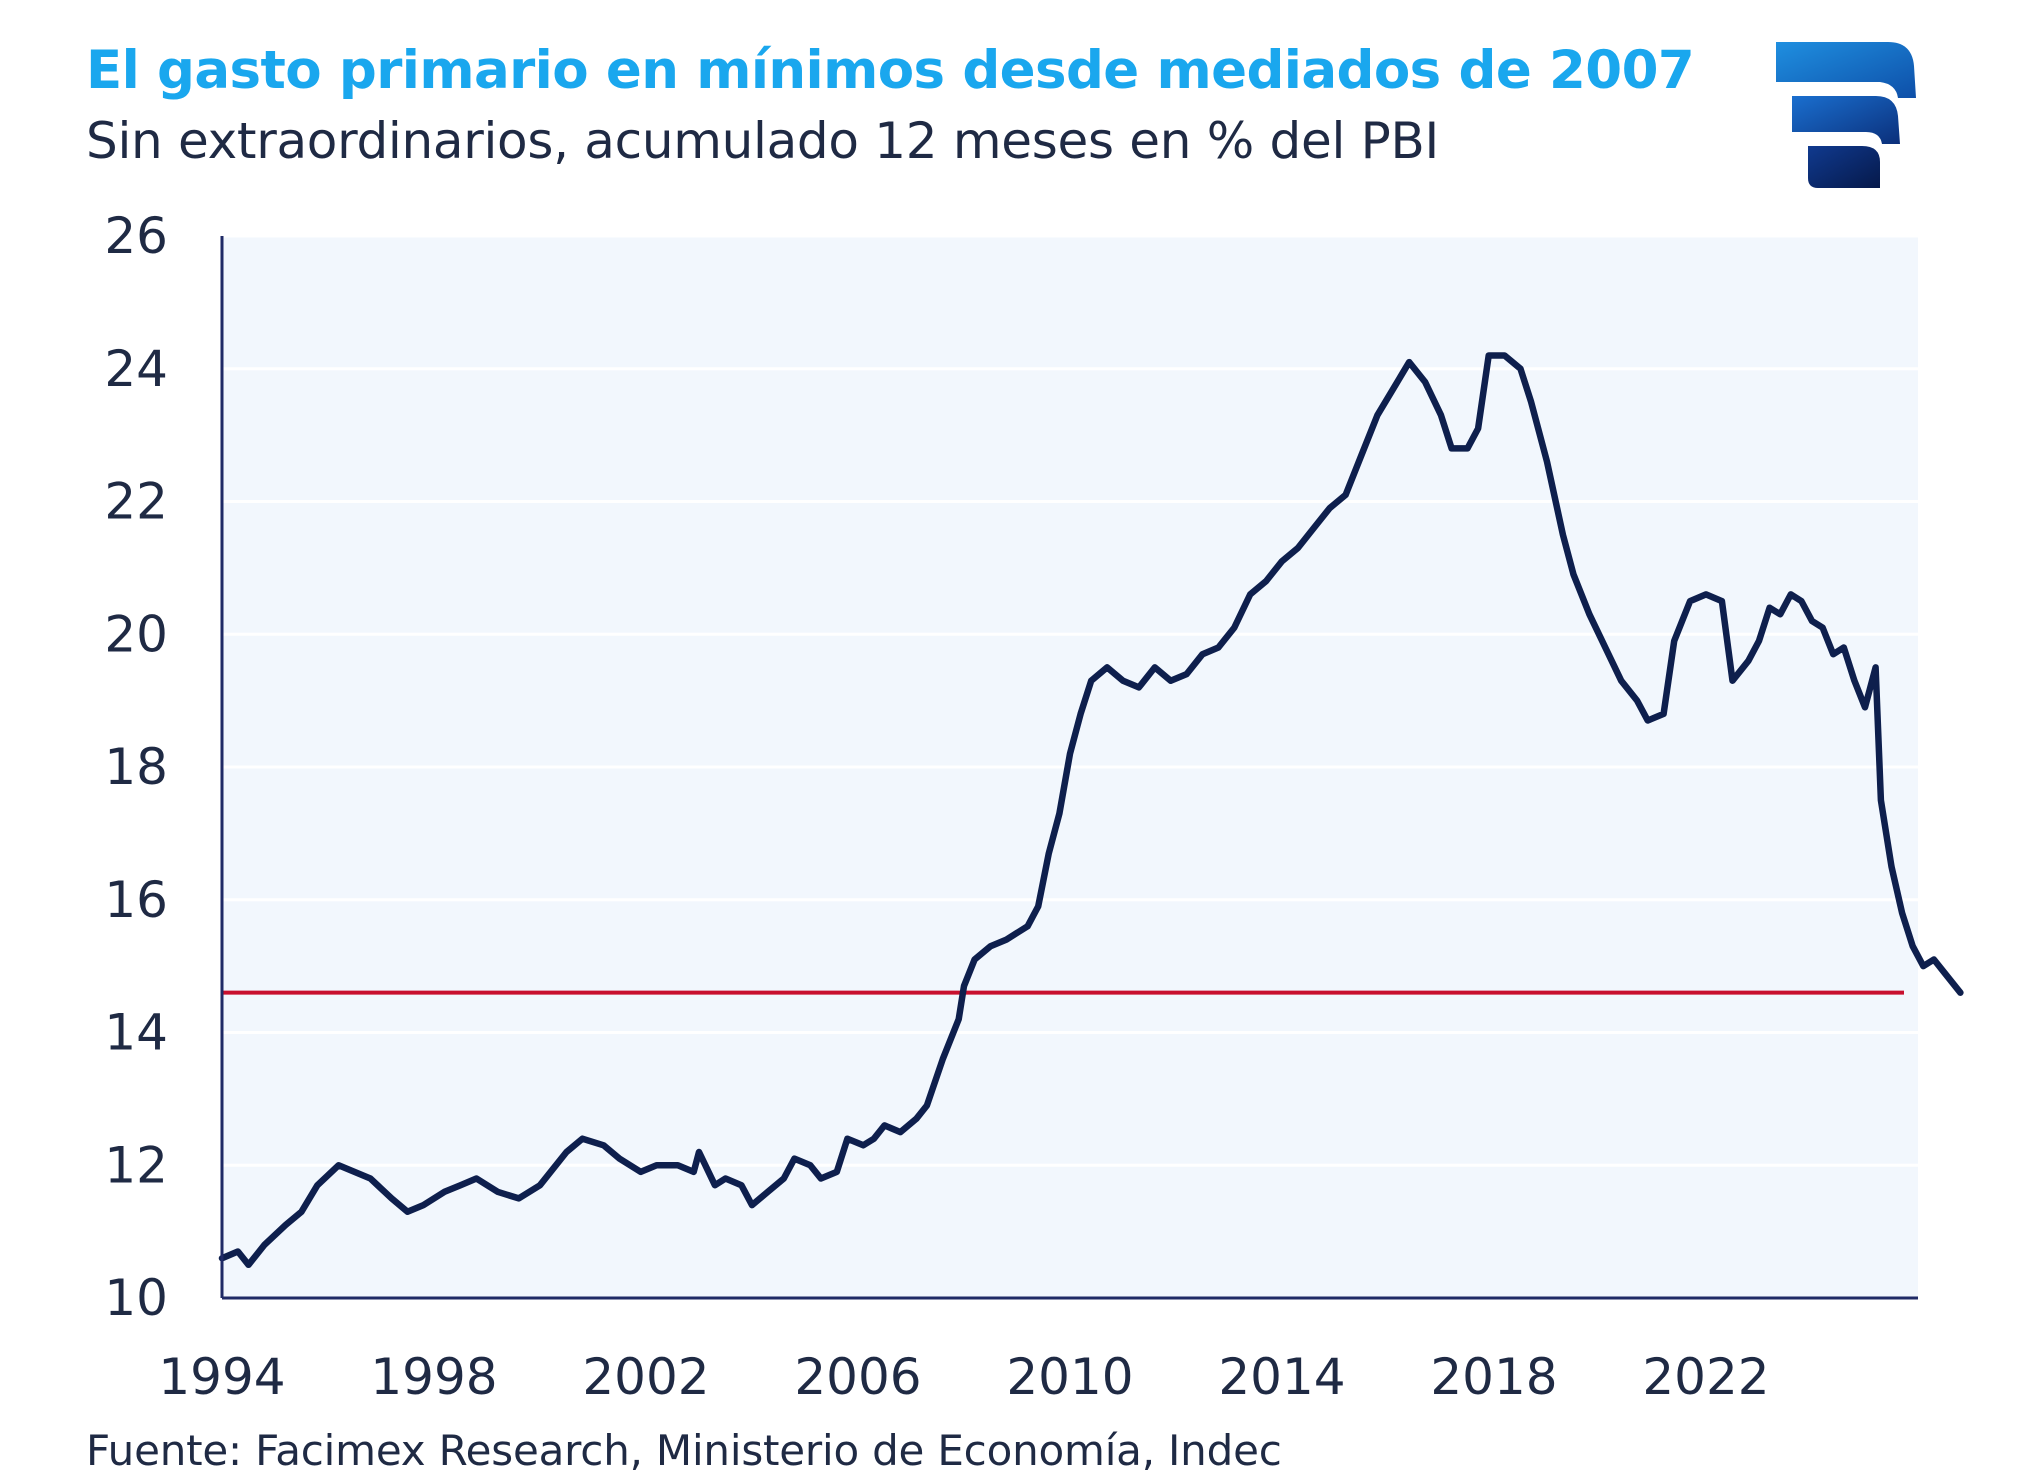 Image resolution: width=2024 pixels, height=1476 pixels. I want to click on logo-band-top, so click(1846, 70).